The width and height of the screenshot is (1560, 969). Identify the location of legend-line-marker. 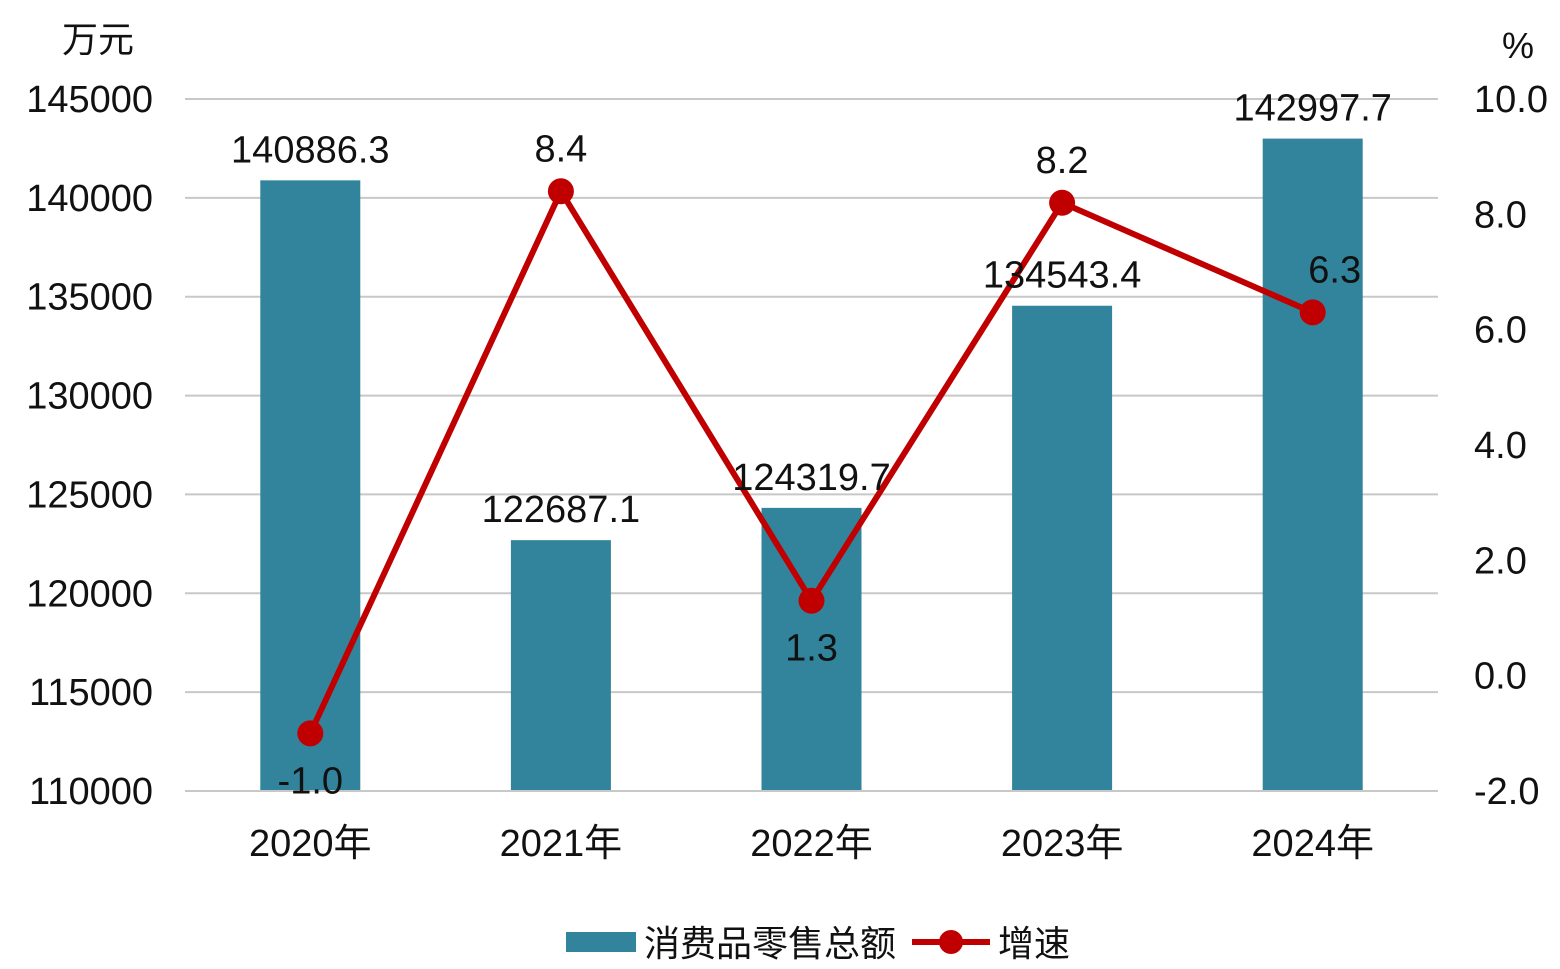
(951, 942).